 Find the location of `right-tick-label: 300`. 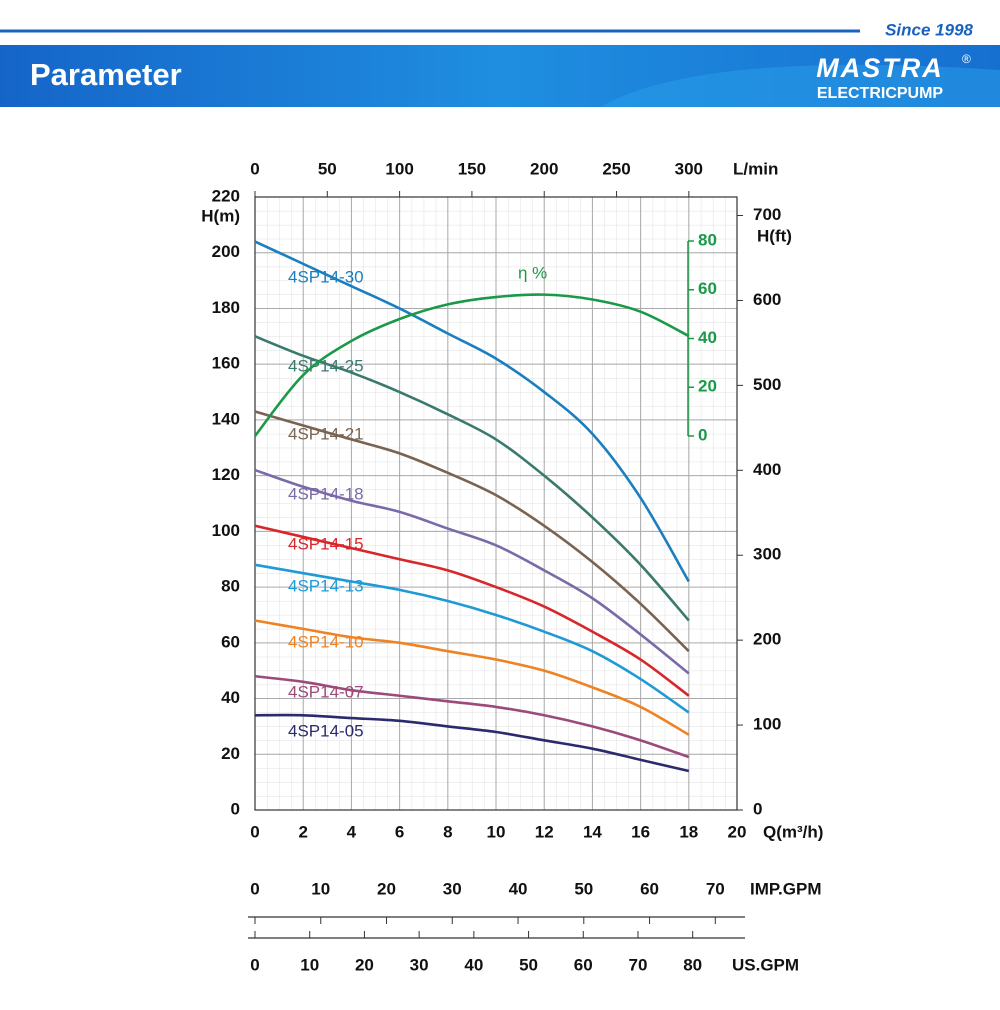

right-tick-label: 300 is located at coordinates (767, 554).